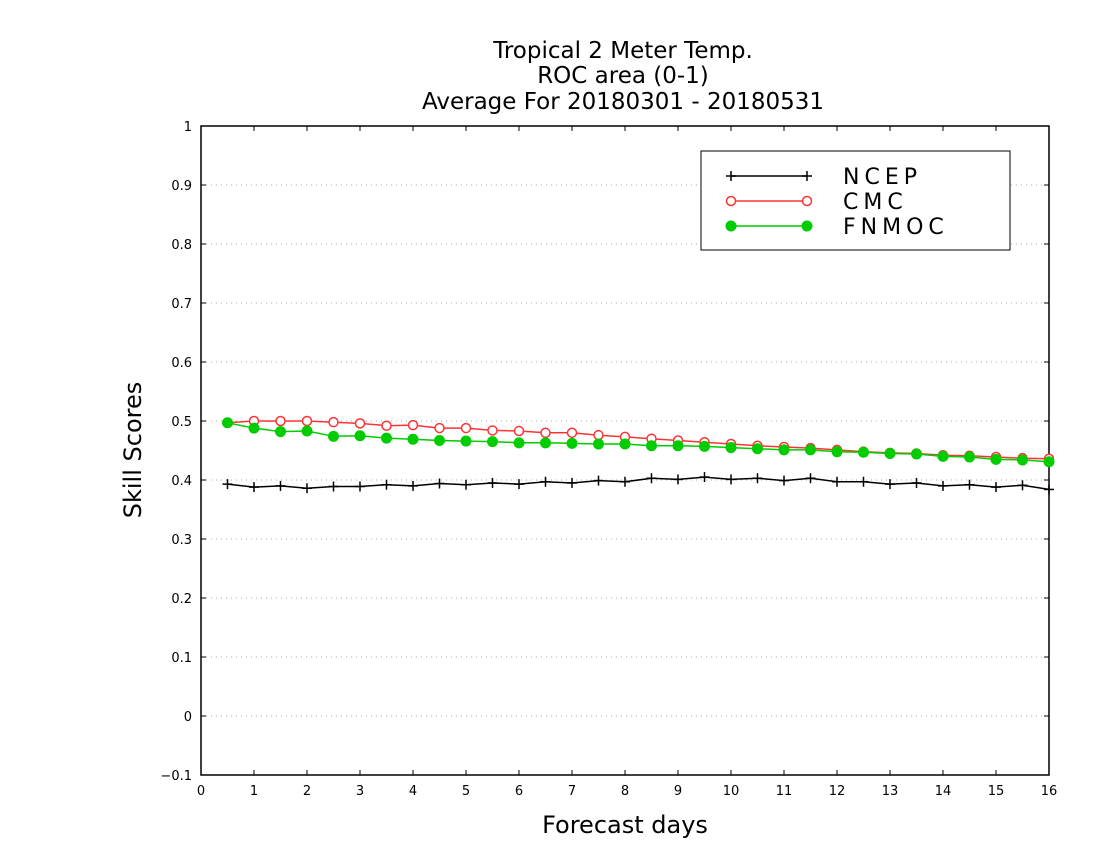 Image resolution: width=1100 pixels, height=850 pixels. I want to click on legend-label: CMC, so click(875, 202).